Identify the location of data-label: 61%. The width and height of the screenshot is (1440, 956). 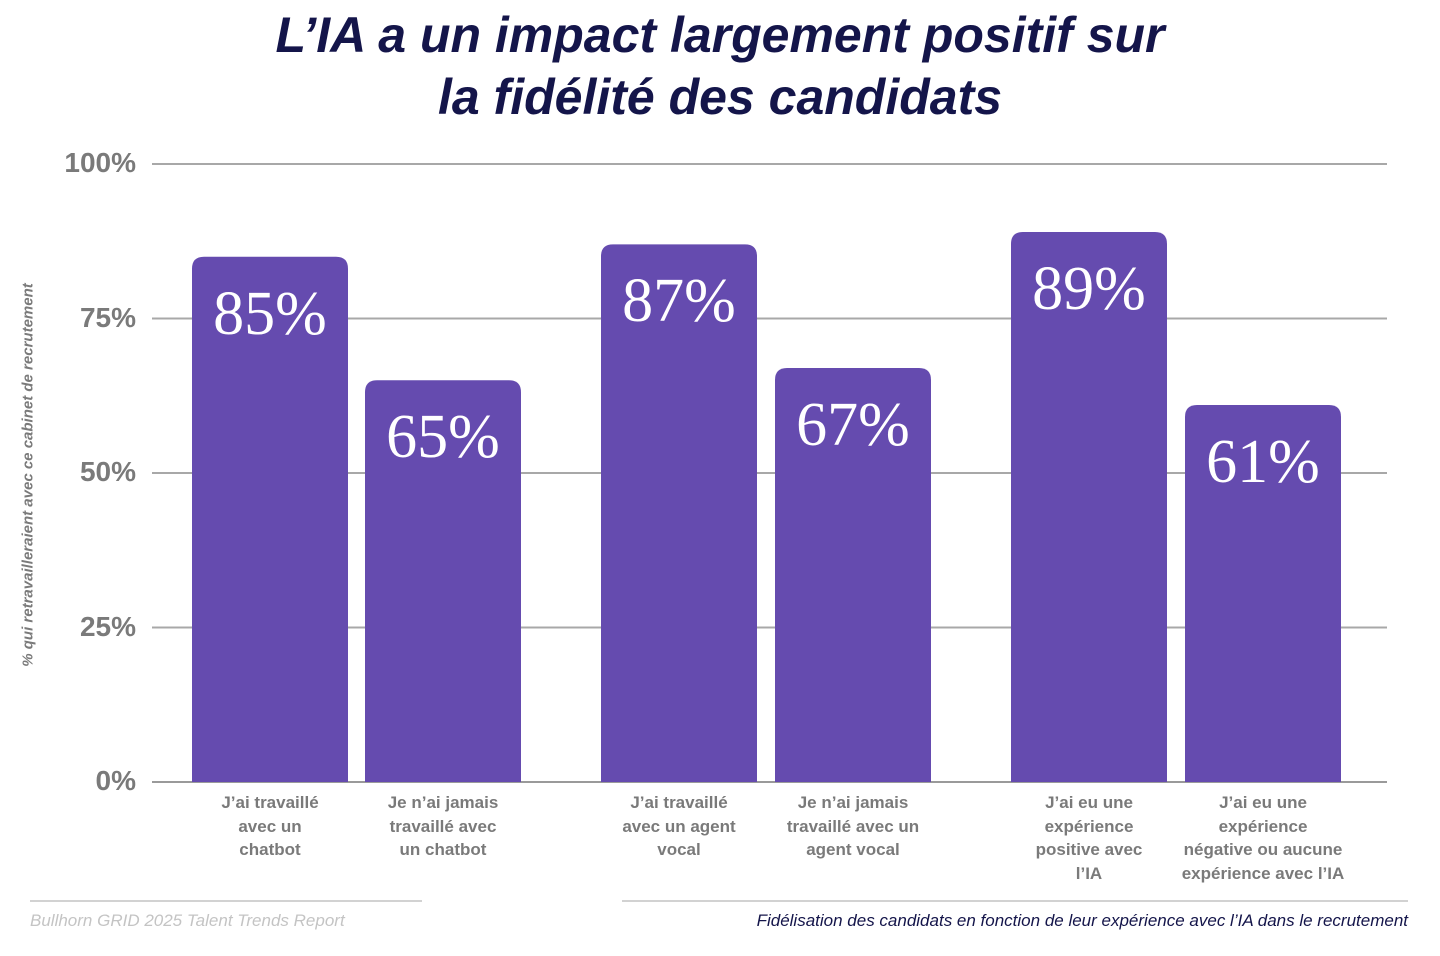
(1263, 462).